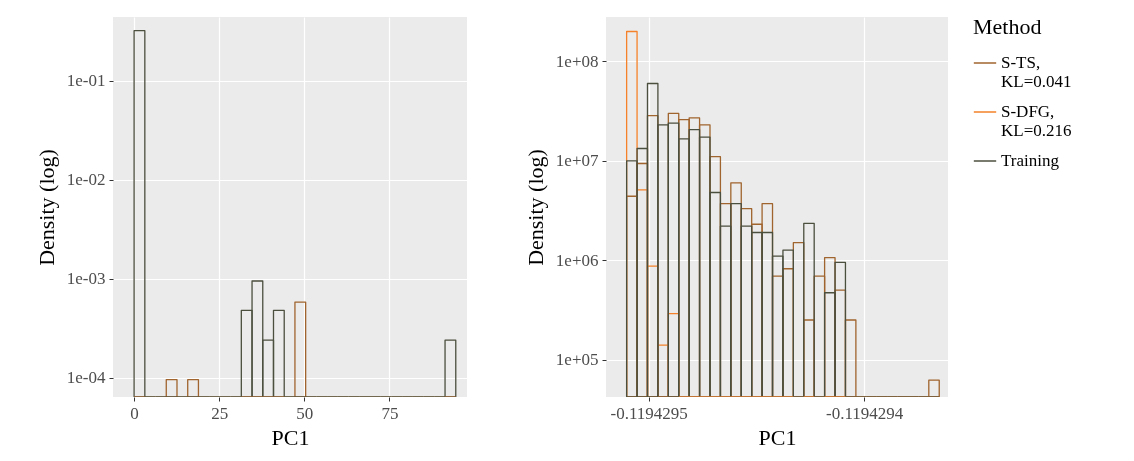 This screenshot has height=461, width=1134. What do you see at coordinates (577, 260) in the screenshot?
I see `y-tick-label: 1e+06` at bounding box center [577, 260].